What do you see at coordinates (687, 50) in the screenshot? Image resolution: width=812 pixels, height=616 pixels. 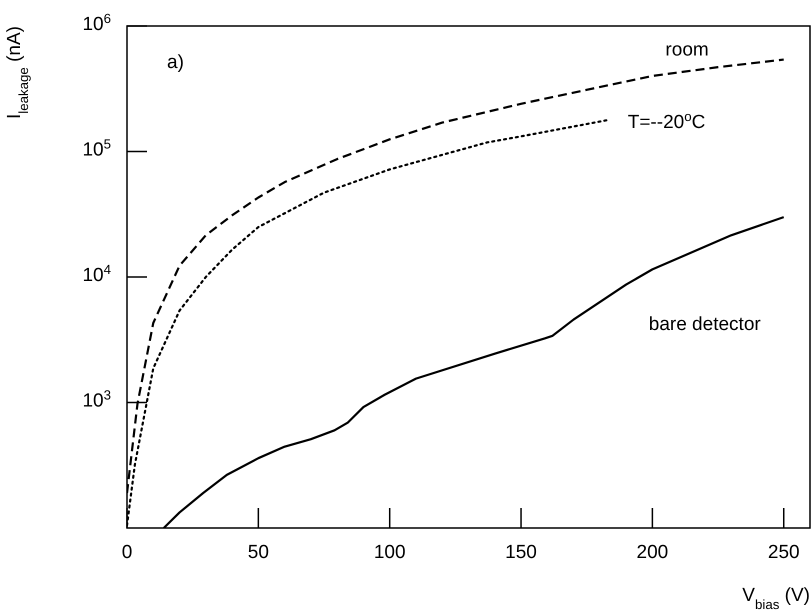 I see `series-label: room` at bounding box center [687, 50].